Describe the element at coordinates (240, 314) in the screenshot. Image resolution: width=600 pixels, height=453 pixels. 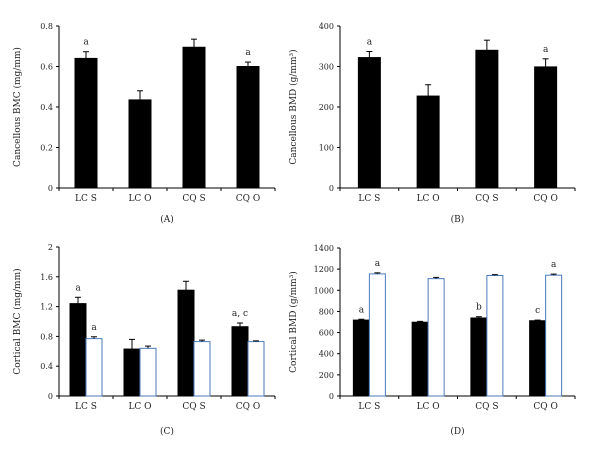
I see `significance-label-cq-o: a, c` at that location.